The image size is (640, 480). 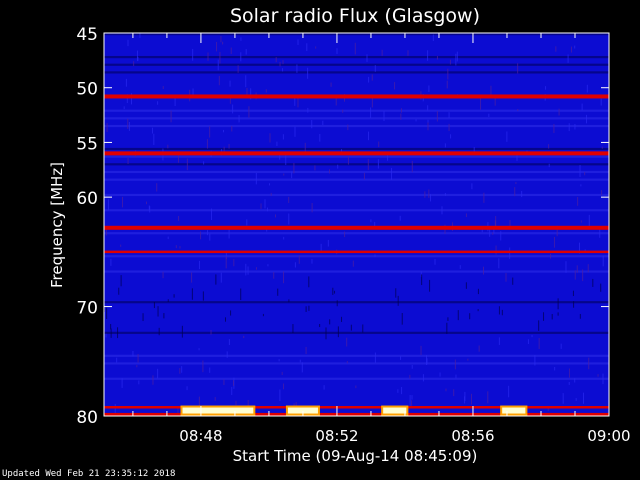 What do you see at coordinates (356, 407) in the screenshot?
I see `interference-line` at bounding box center [356, 407].